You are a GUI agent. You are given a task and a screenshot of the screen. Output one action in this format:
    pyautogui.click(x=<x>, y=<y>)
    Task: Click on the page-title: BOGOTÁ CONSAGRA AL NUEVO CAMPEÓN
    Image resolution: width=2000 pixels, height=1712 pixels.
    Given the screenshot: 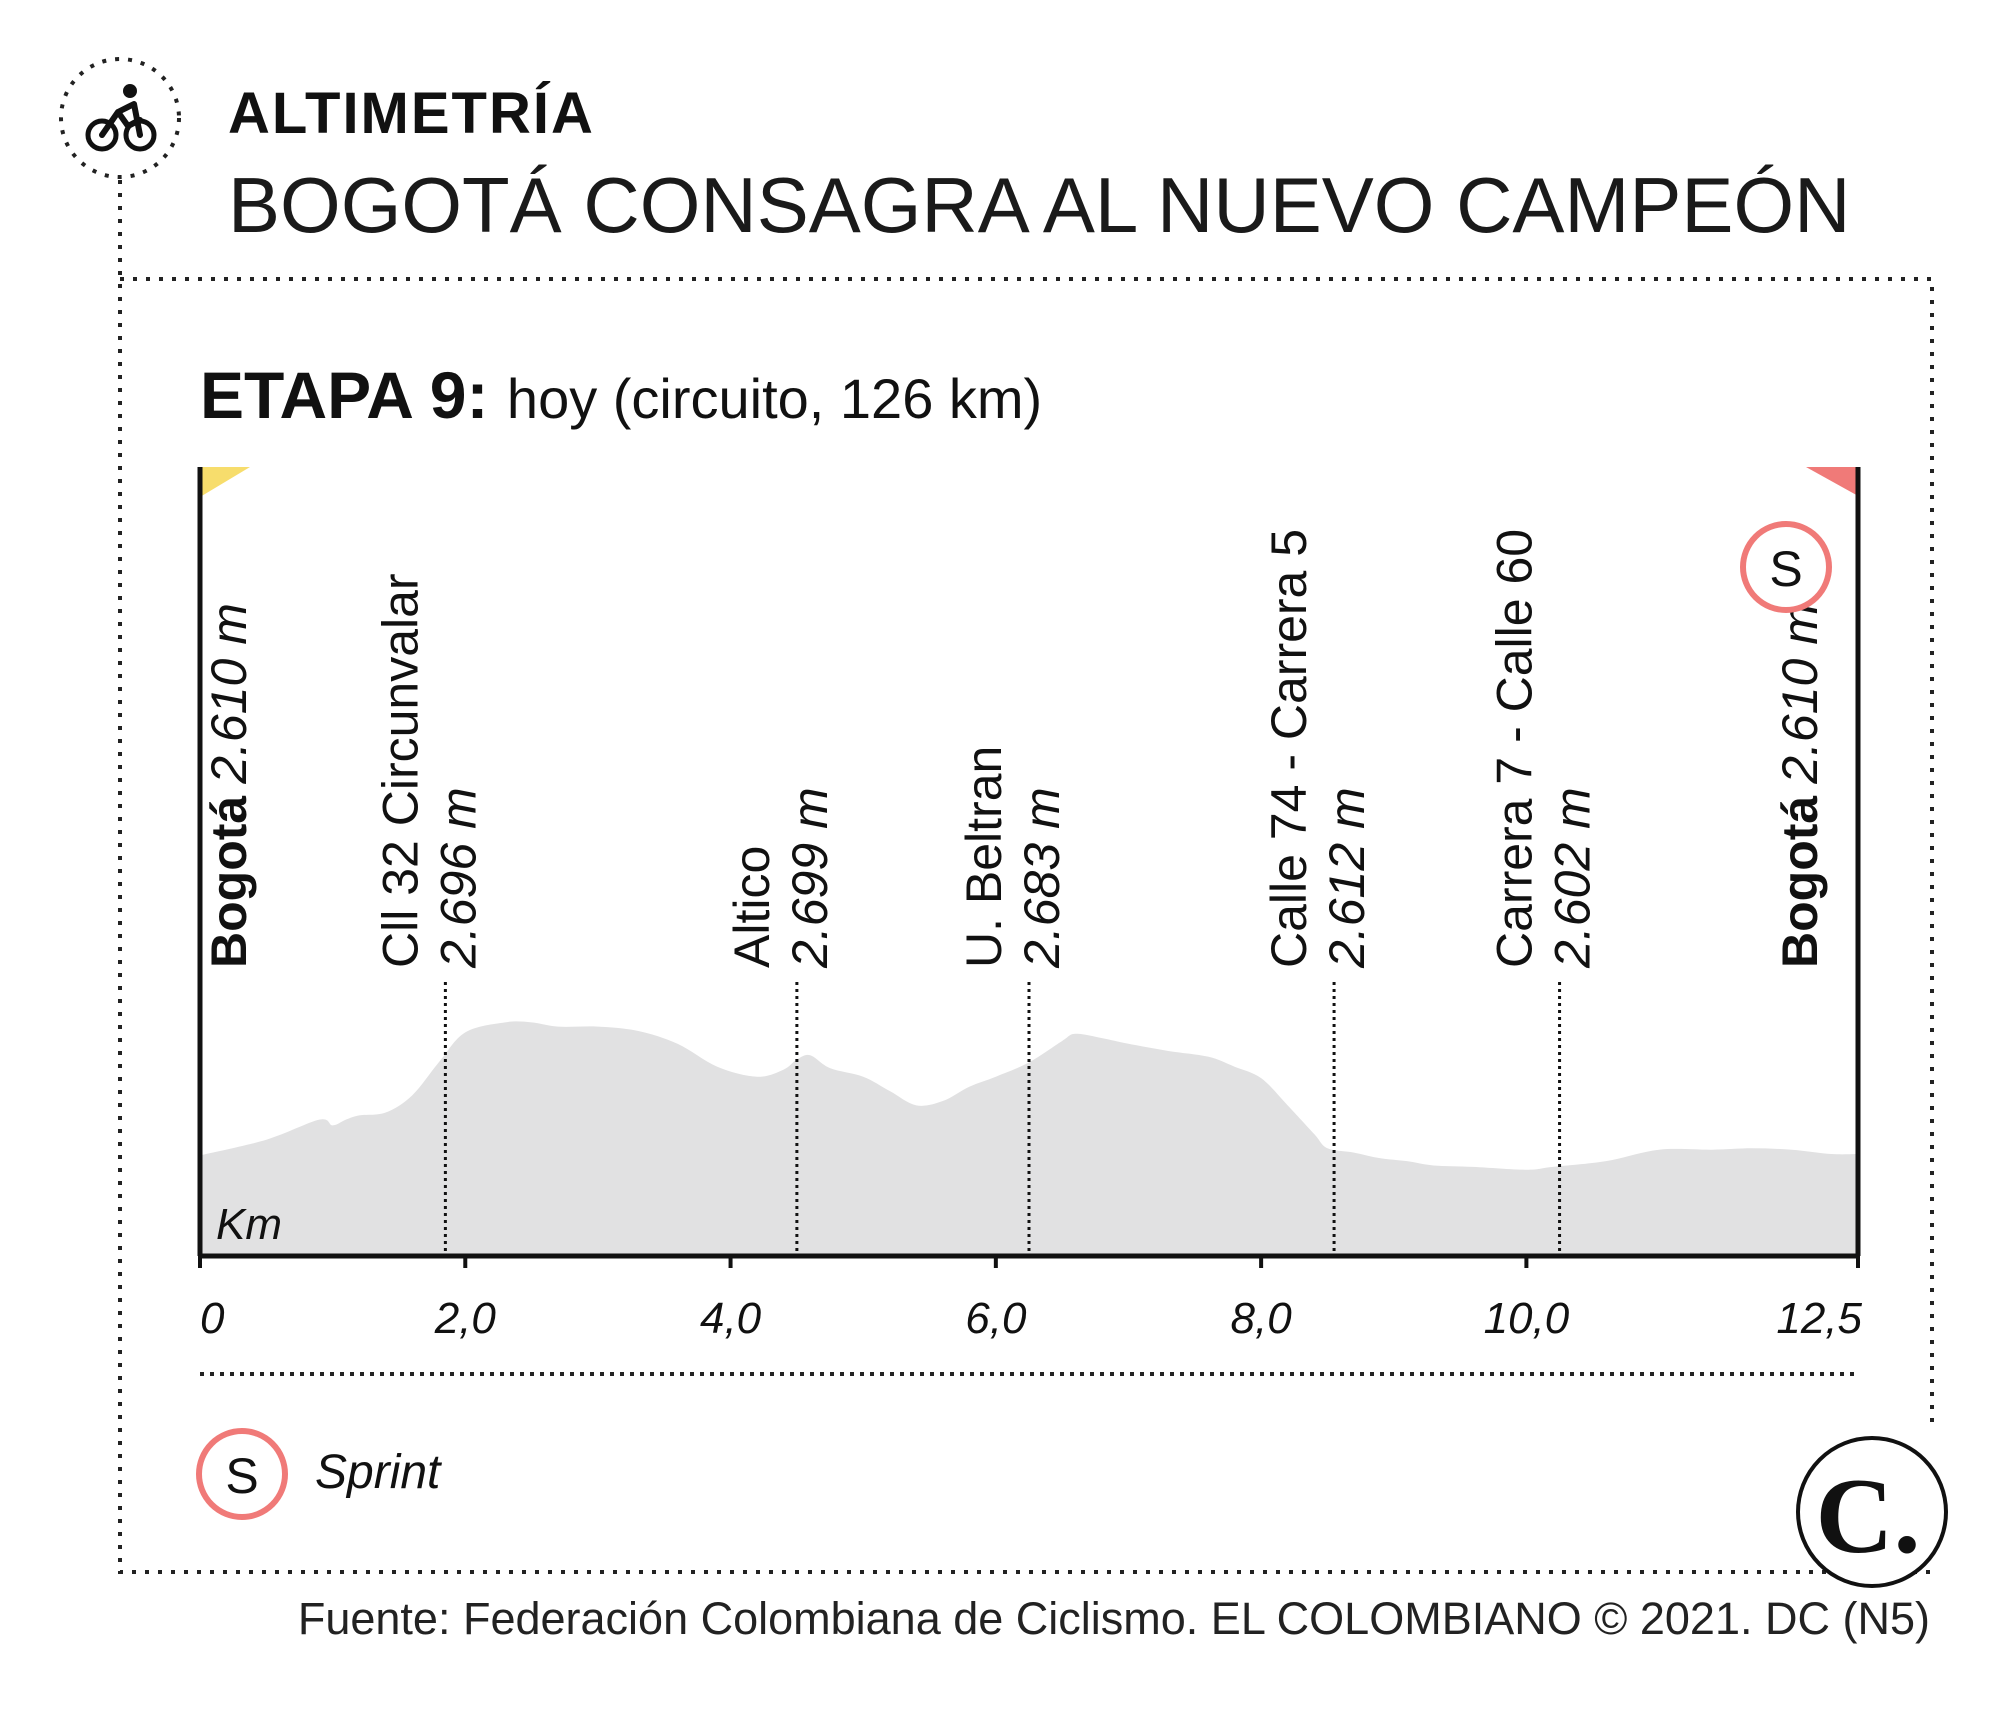 What is the action you would take?
    pyautogui.click(x=1039, y=205)
    